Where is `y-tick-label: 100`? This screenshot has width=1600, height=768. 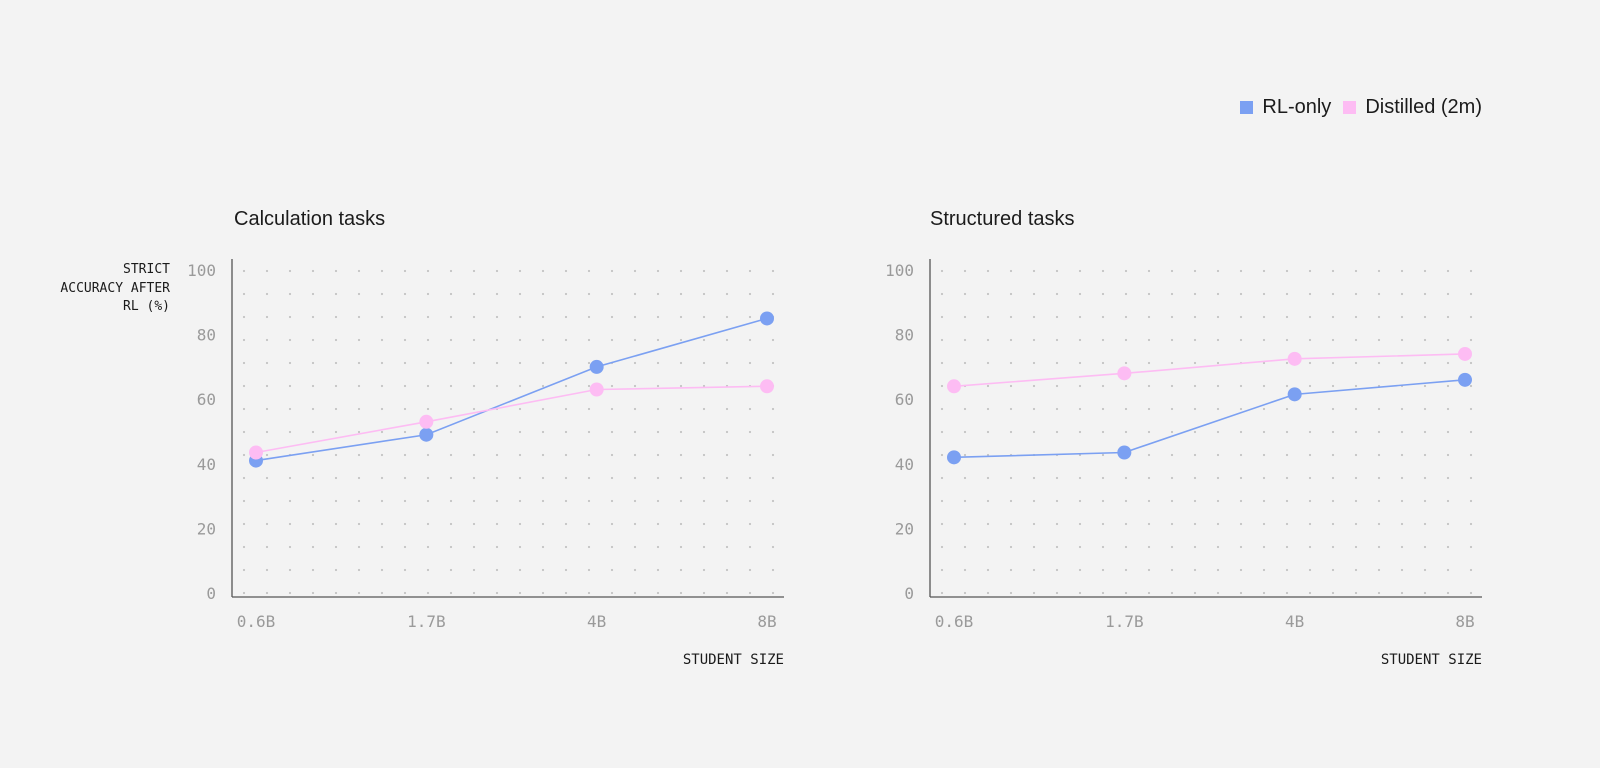 y-tick-label: 100 is located at coordinates (899, 270).